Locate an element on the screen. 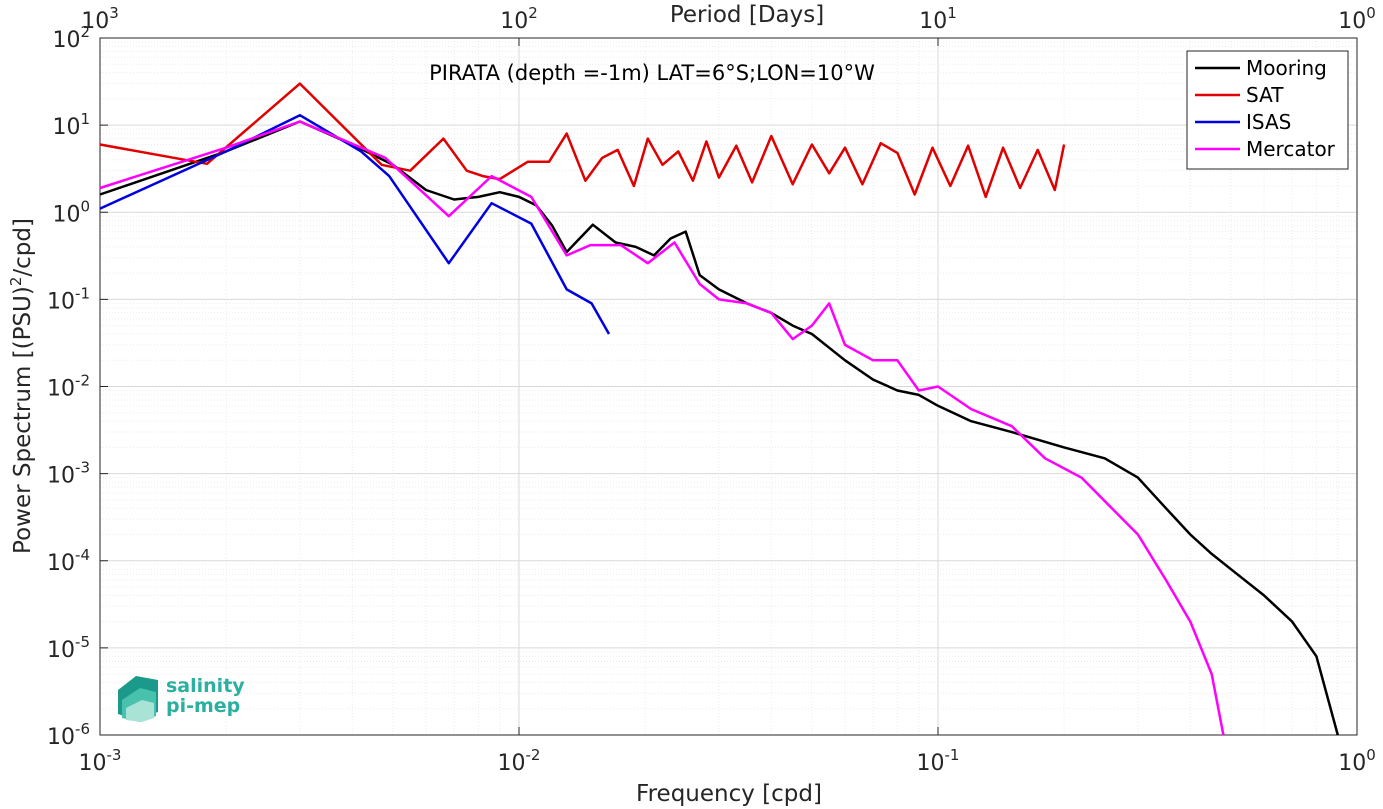 This screenshot has height=809, width=1383. x-axis-label: Frequency [cpd] is located at coordinates (729, 794).